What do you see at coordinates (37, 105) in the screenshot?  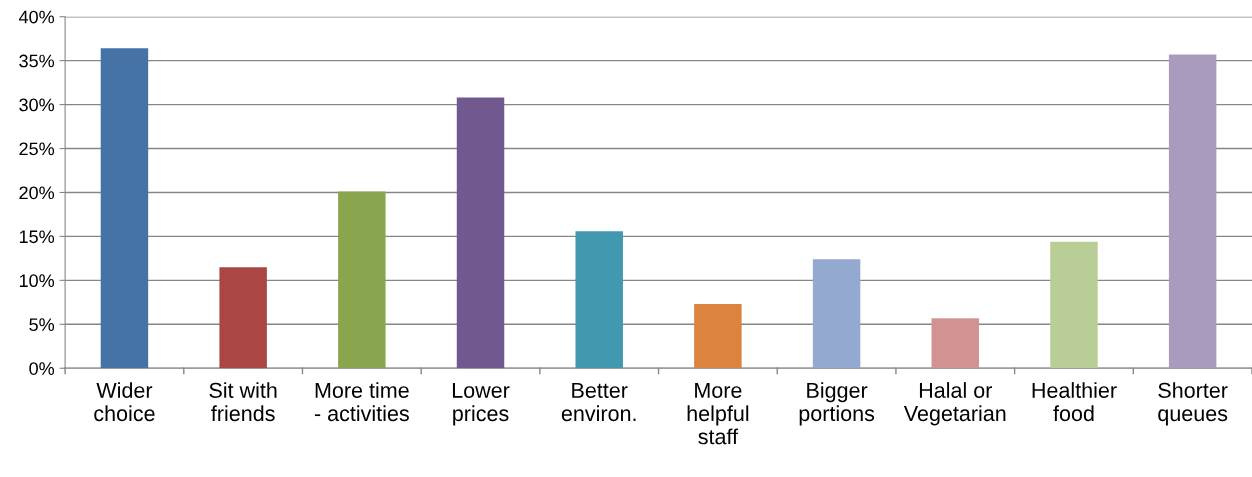 I see `y-tick-label: 30%` at bounding box center [37, 105].